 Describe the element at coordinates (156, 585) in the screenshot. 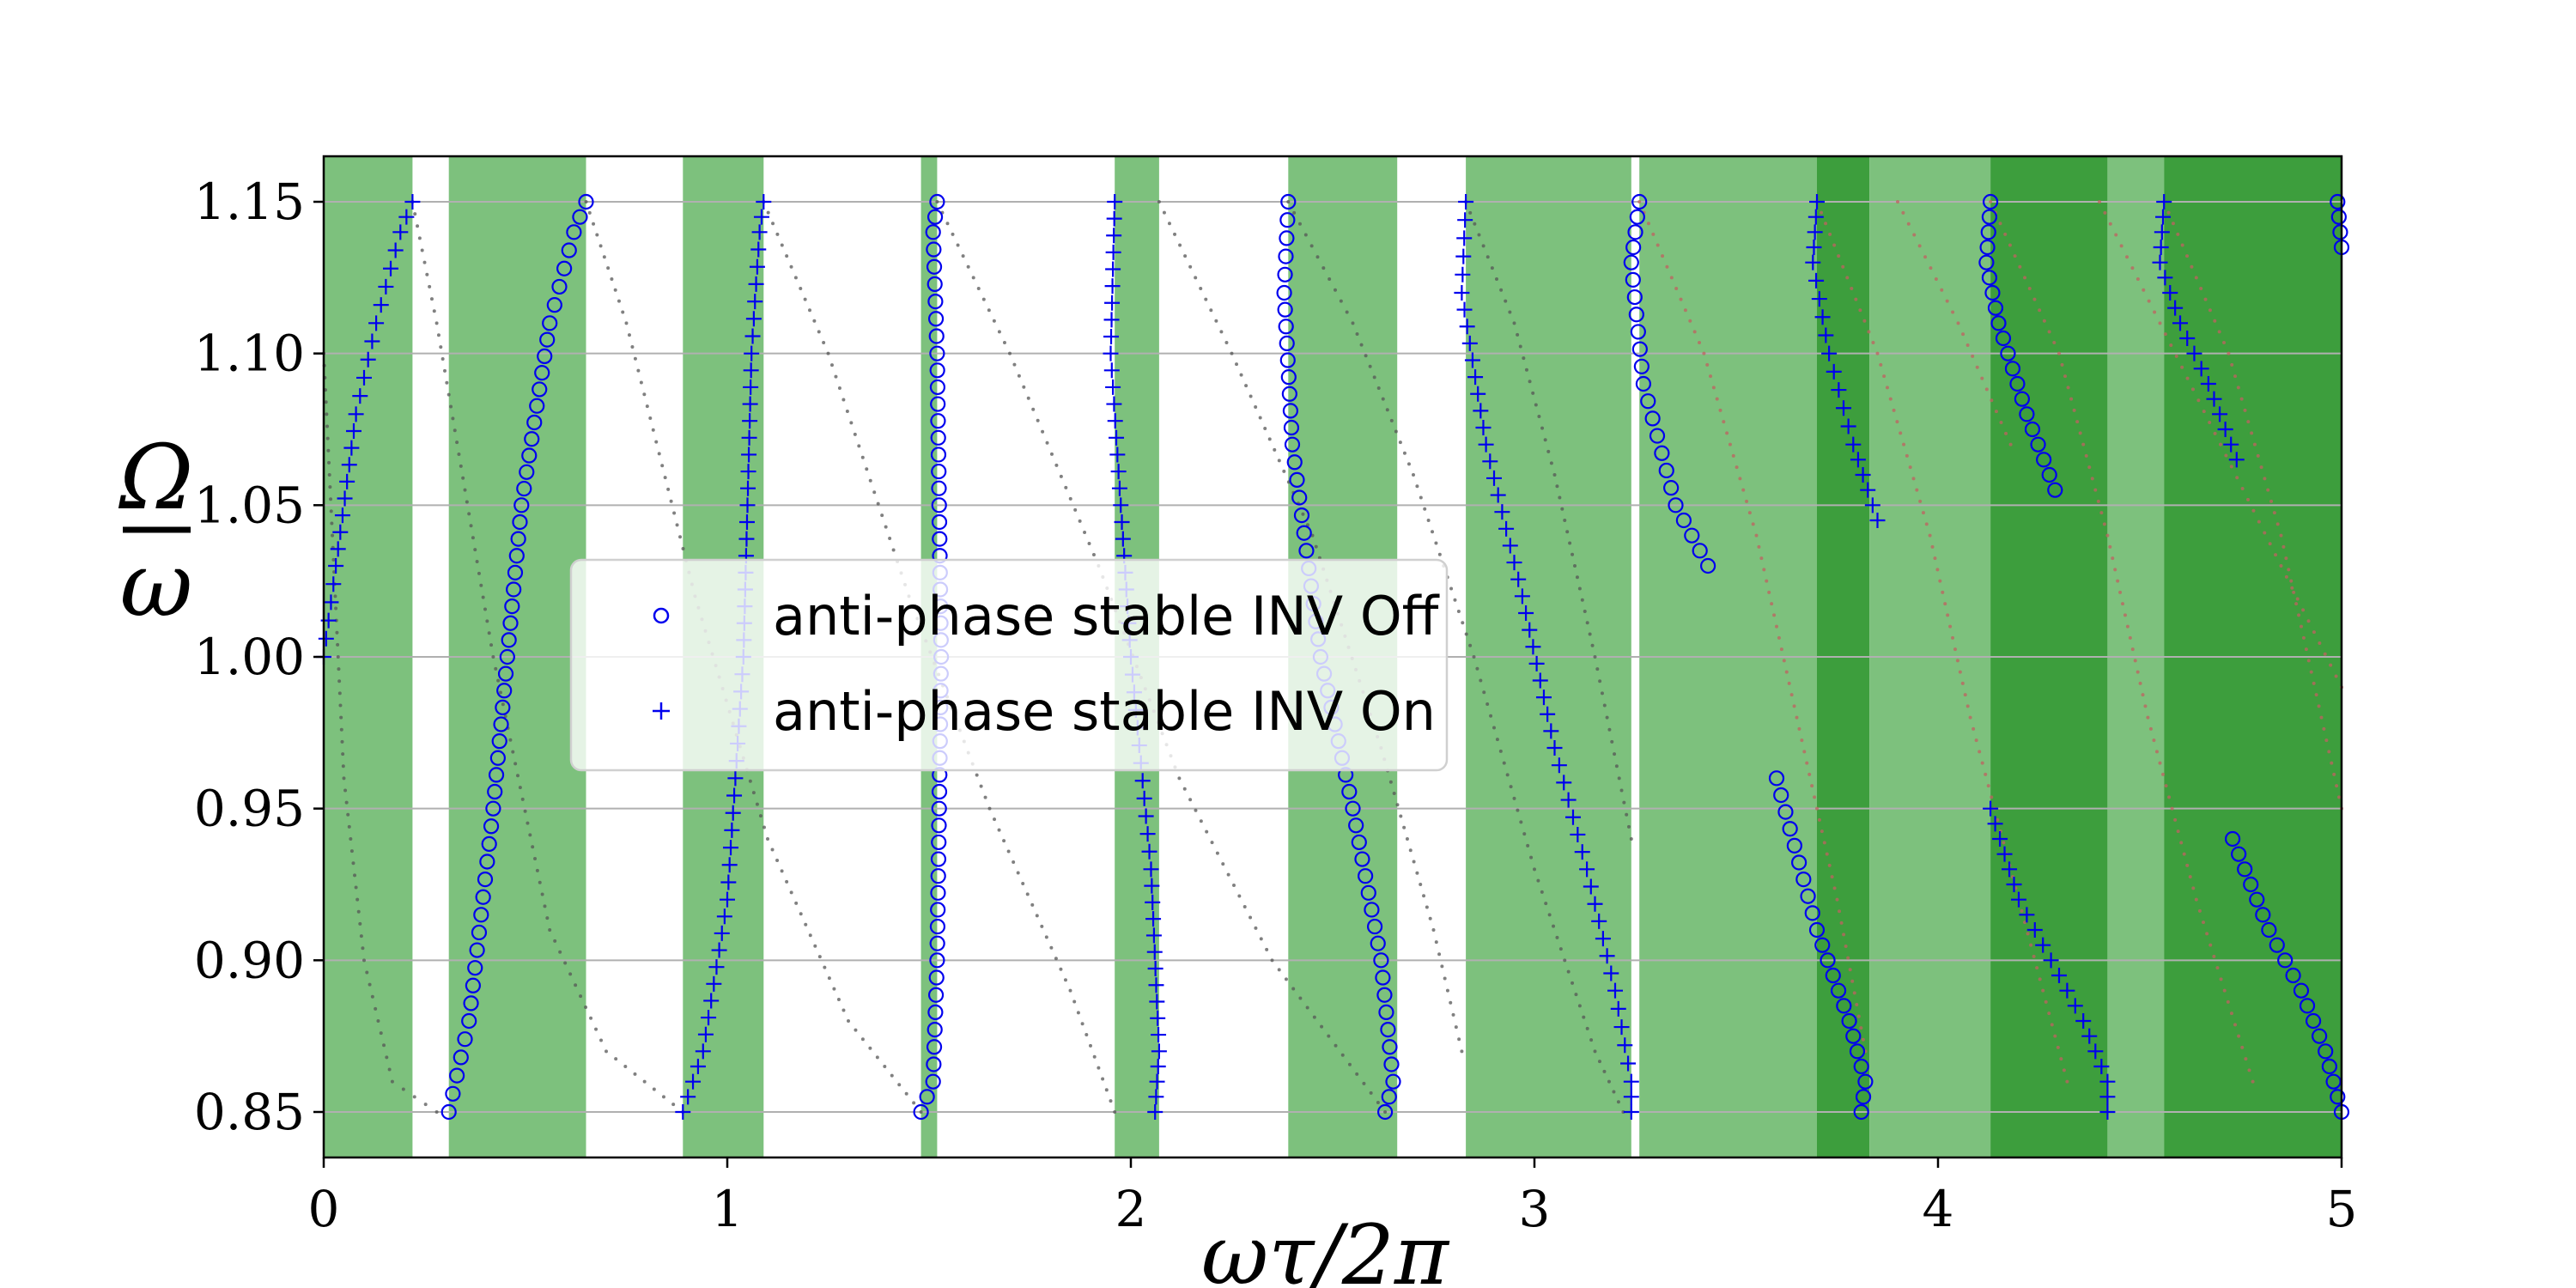

I see `y-axis-label-denominator: ω` at that location.